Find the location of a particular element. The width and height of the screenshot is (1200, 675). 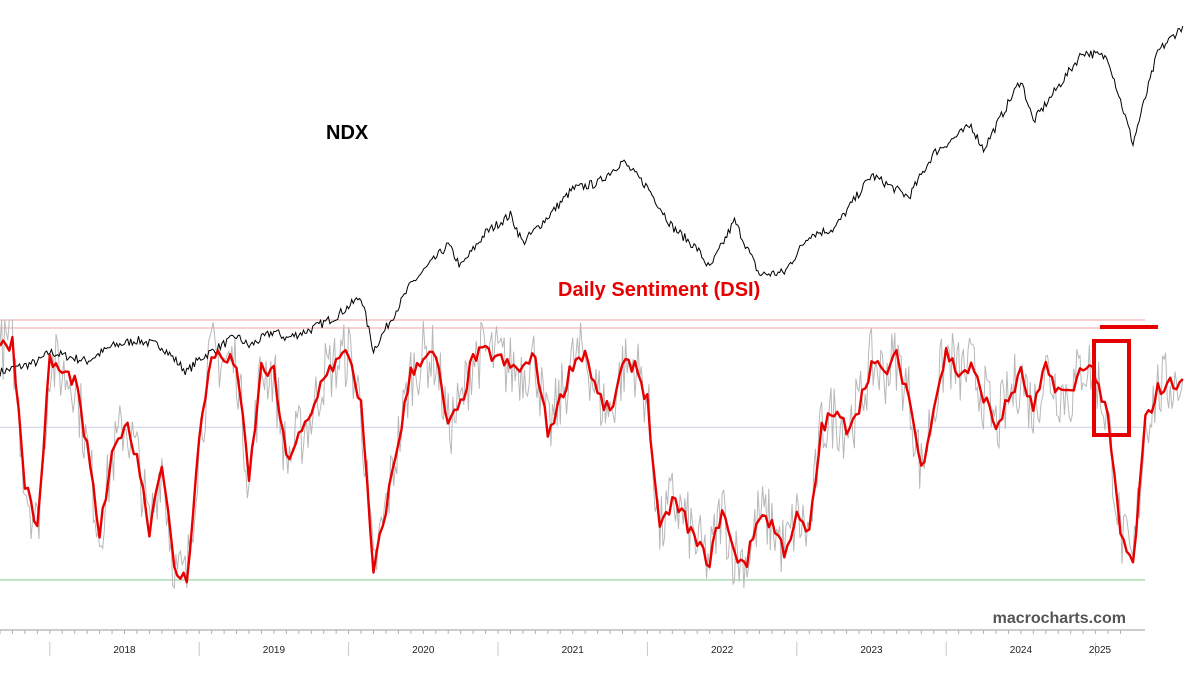

x-tick-label: 2018 is located at coordinates (124, 650).